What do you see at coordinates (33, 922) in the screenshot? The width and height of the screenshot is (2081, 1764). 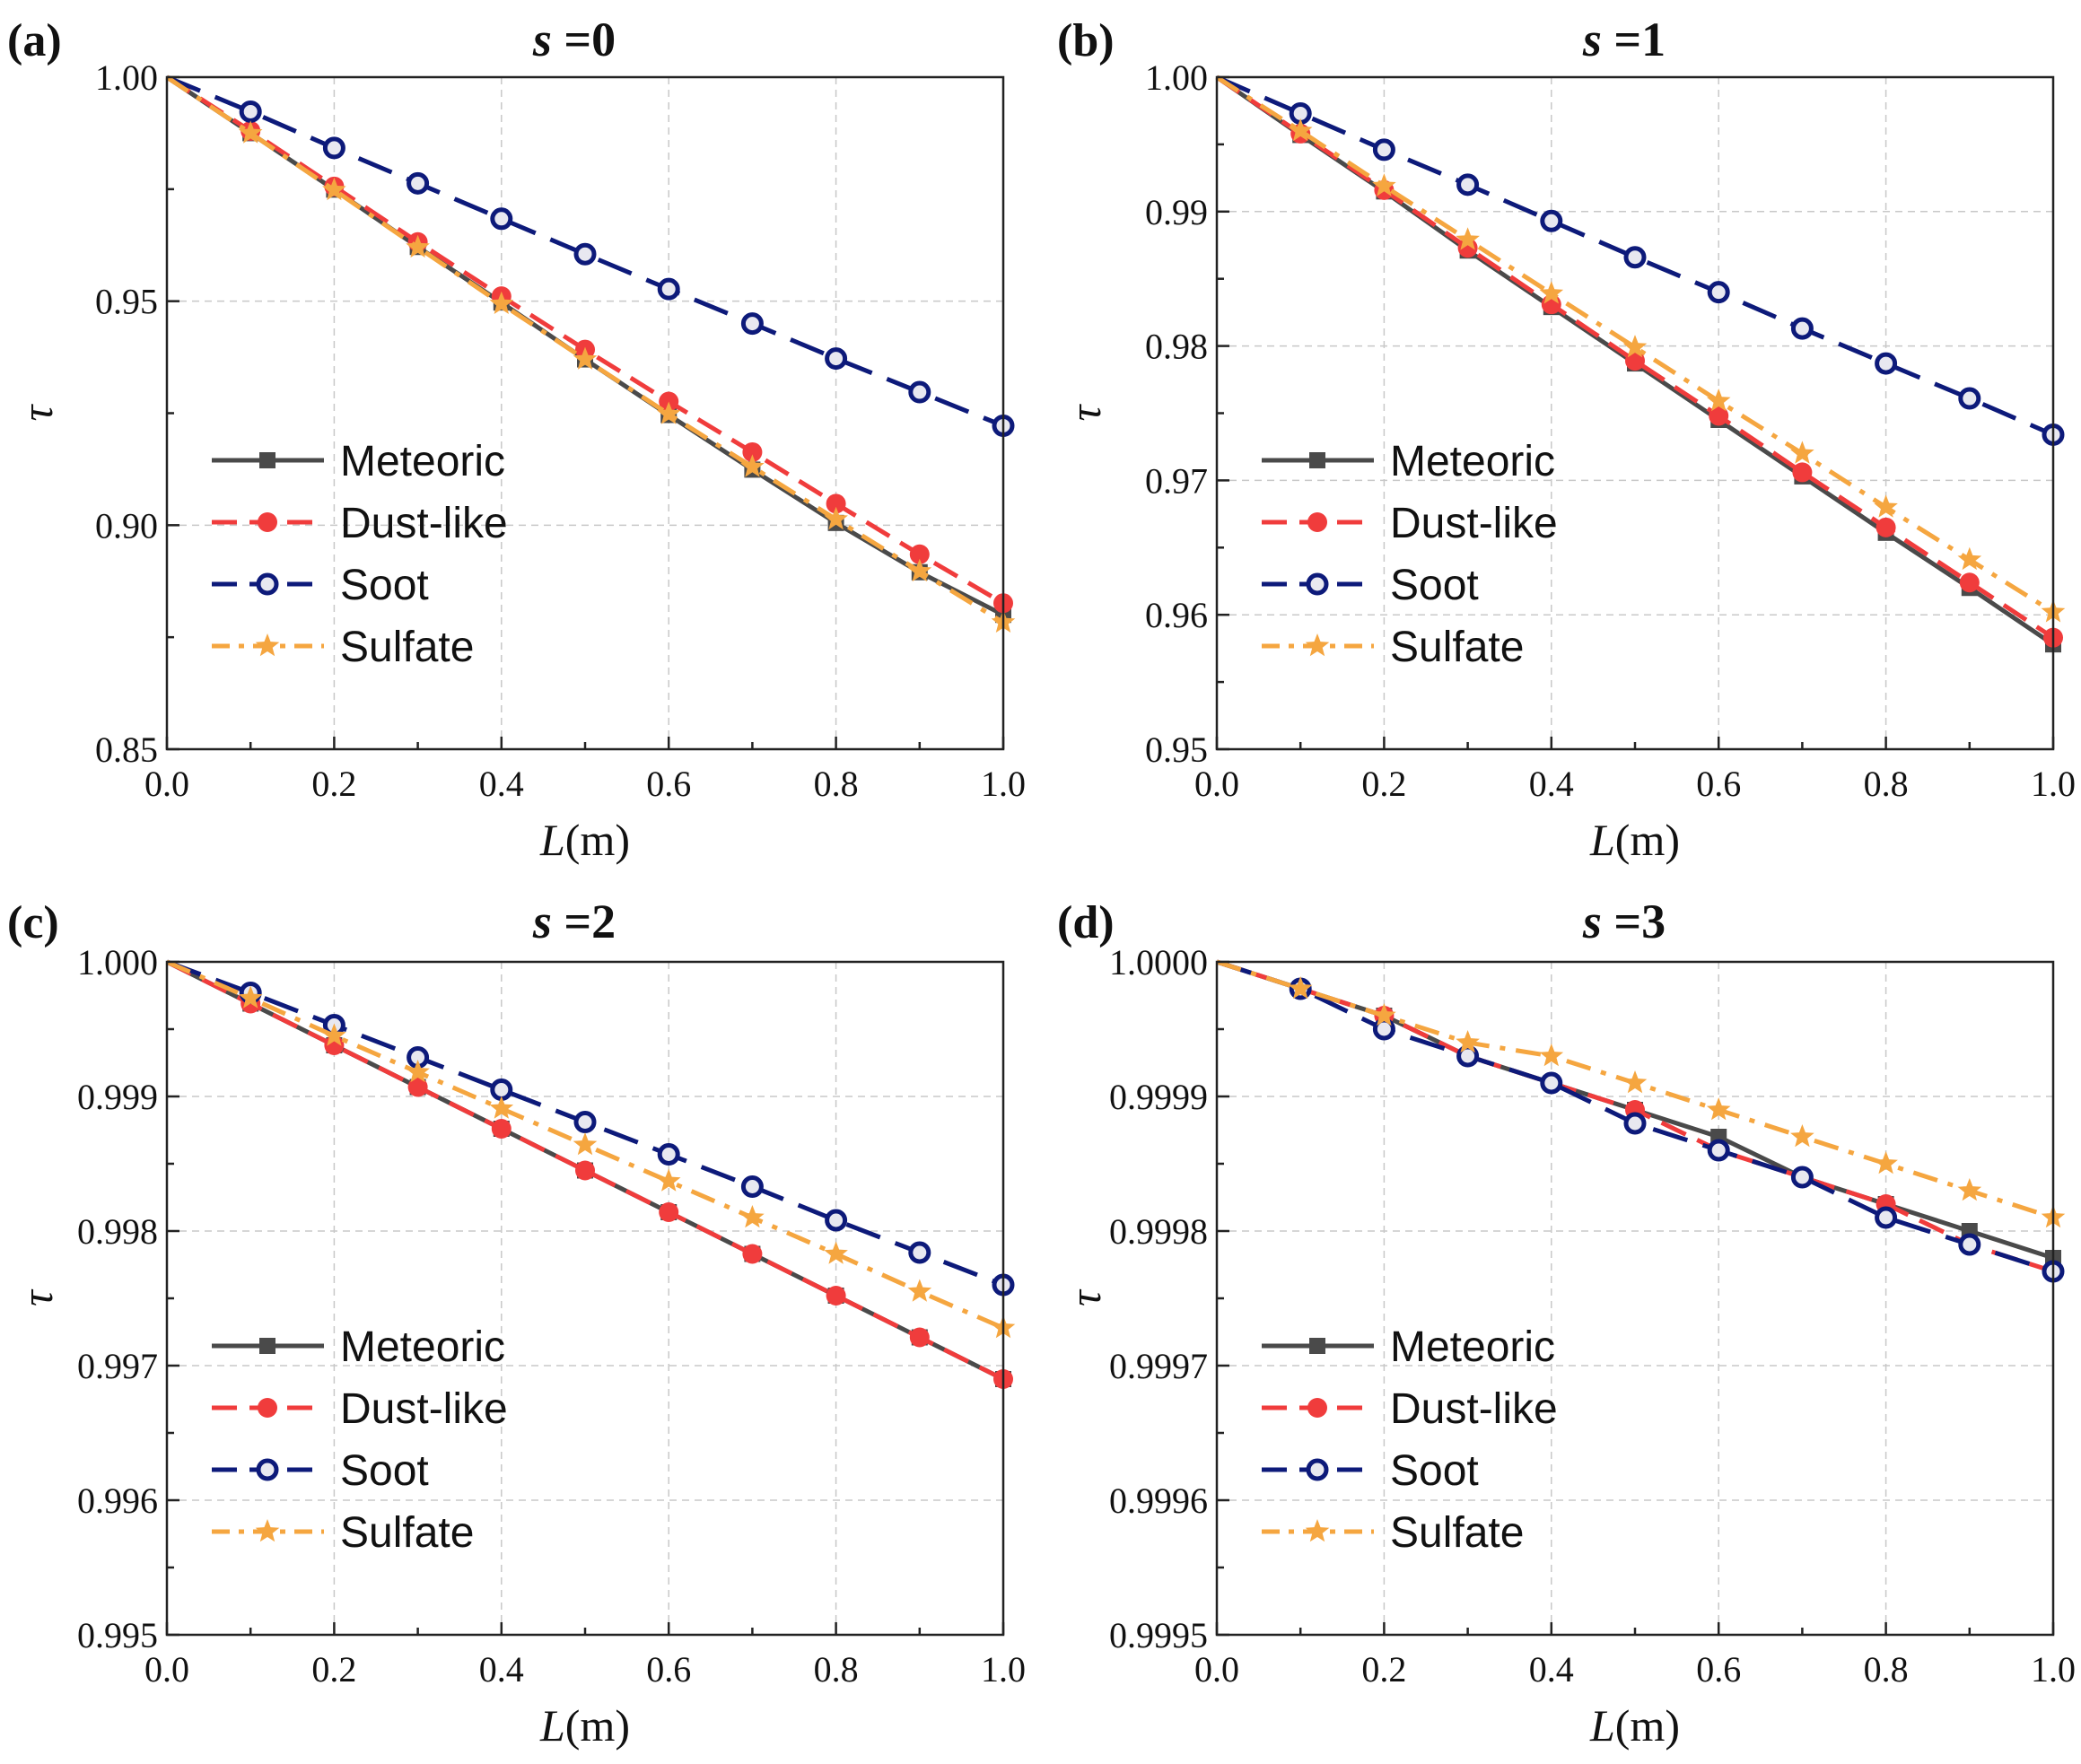 I see `panel-tag: (c)` at bounding box center [33, 922].